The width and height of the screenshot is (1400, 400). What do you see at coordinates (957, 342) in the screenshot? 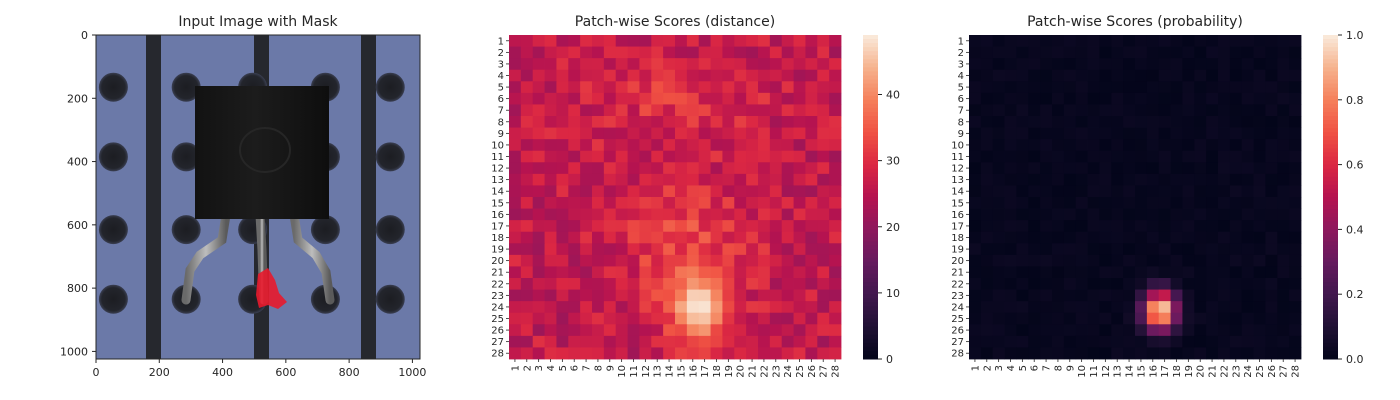
I see `row-tick-label: 27` at bounding box center [957, 342].